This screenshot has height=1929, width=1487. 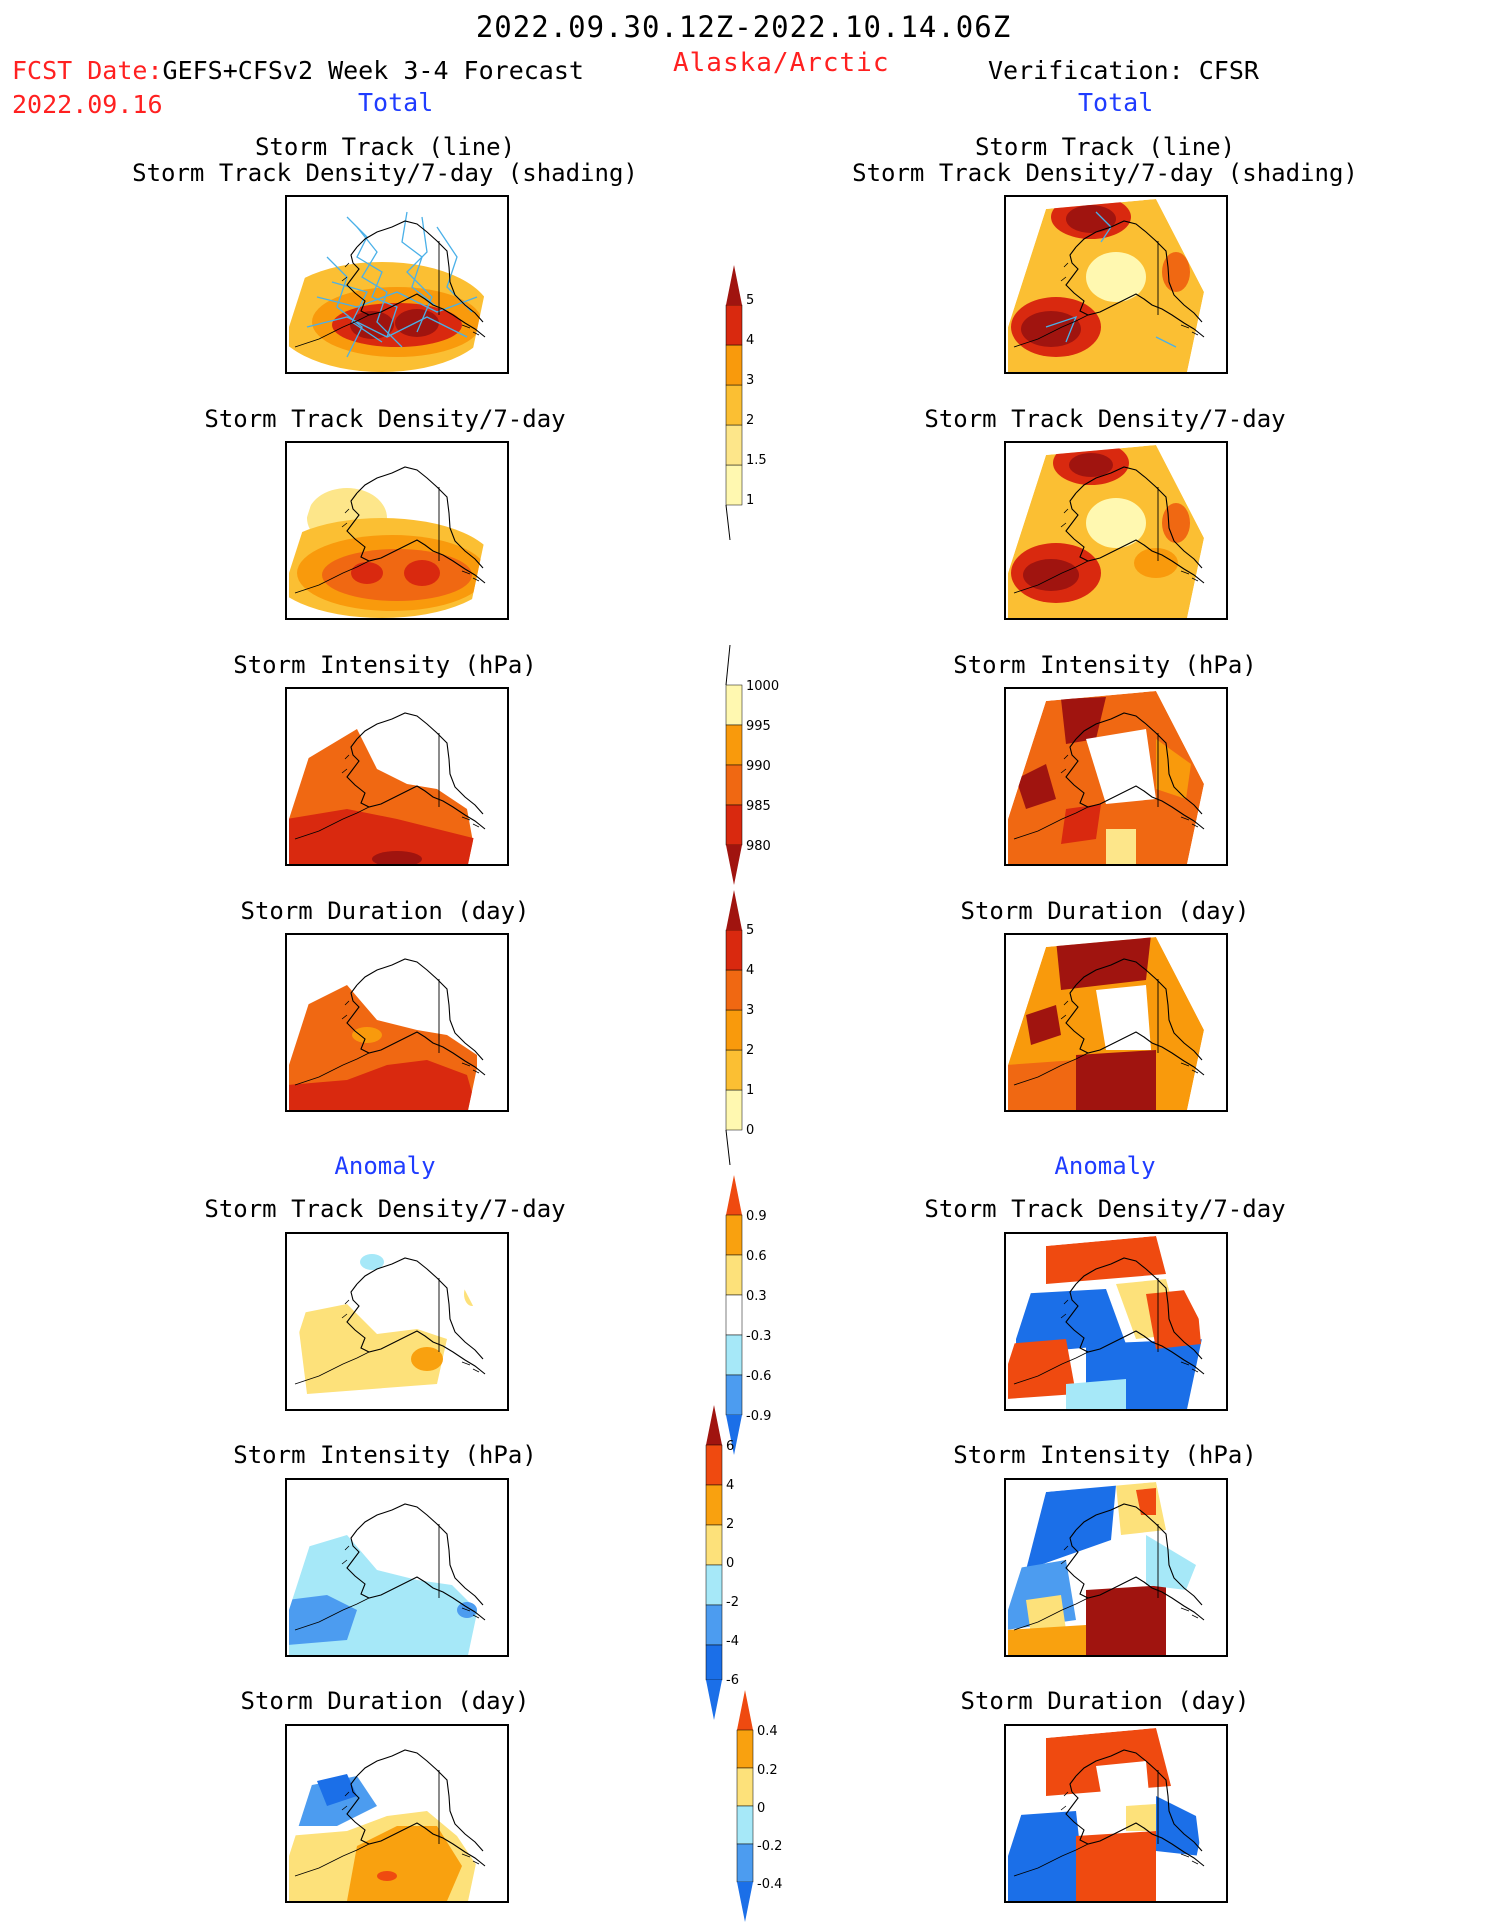 I want to click on map-duration-left, so click(x=397, y=1022).